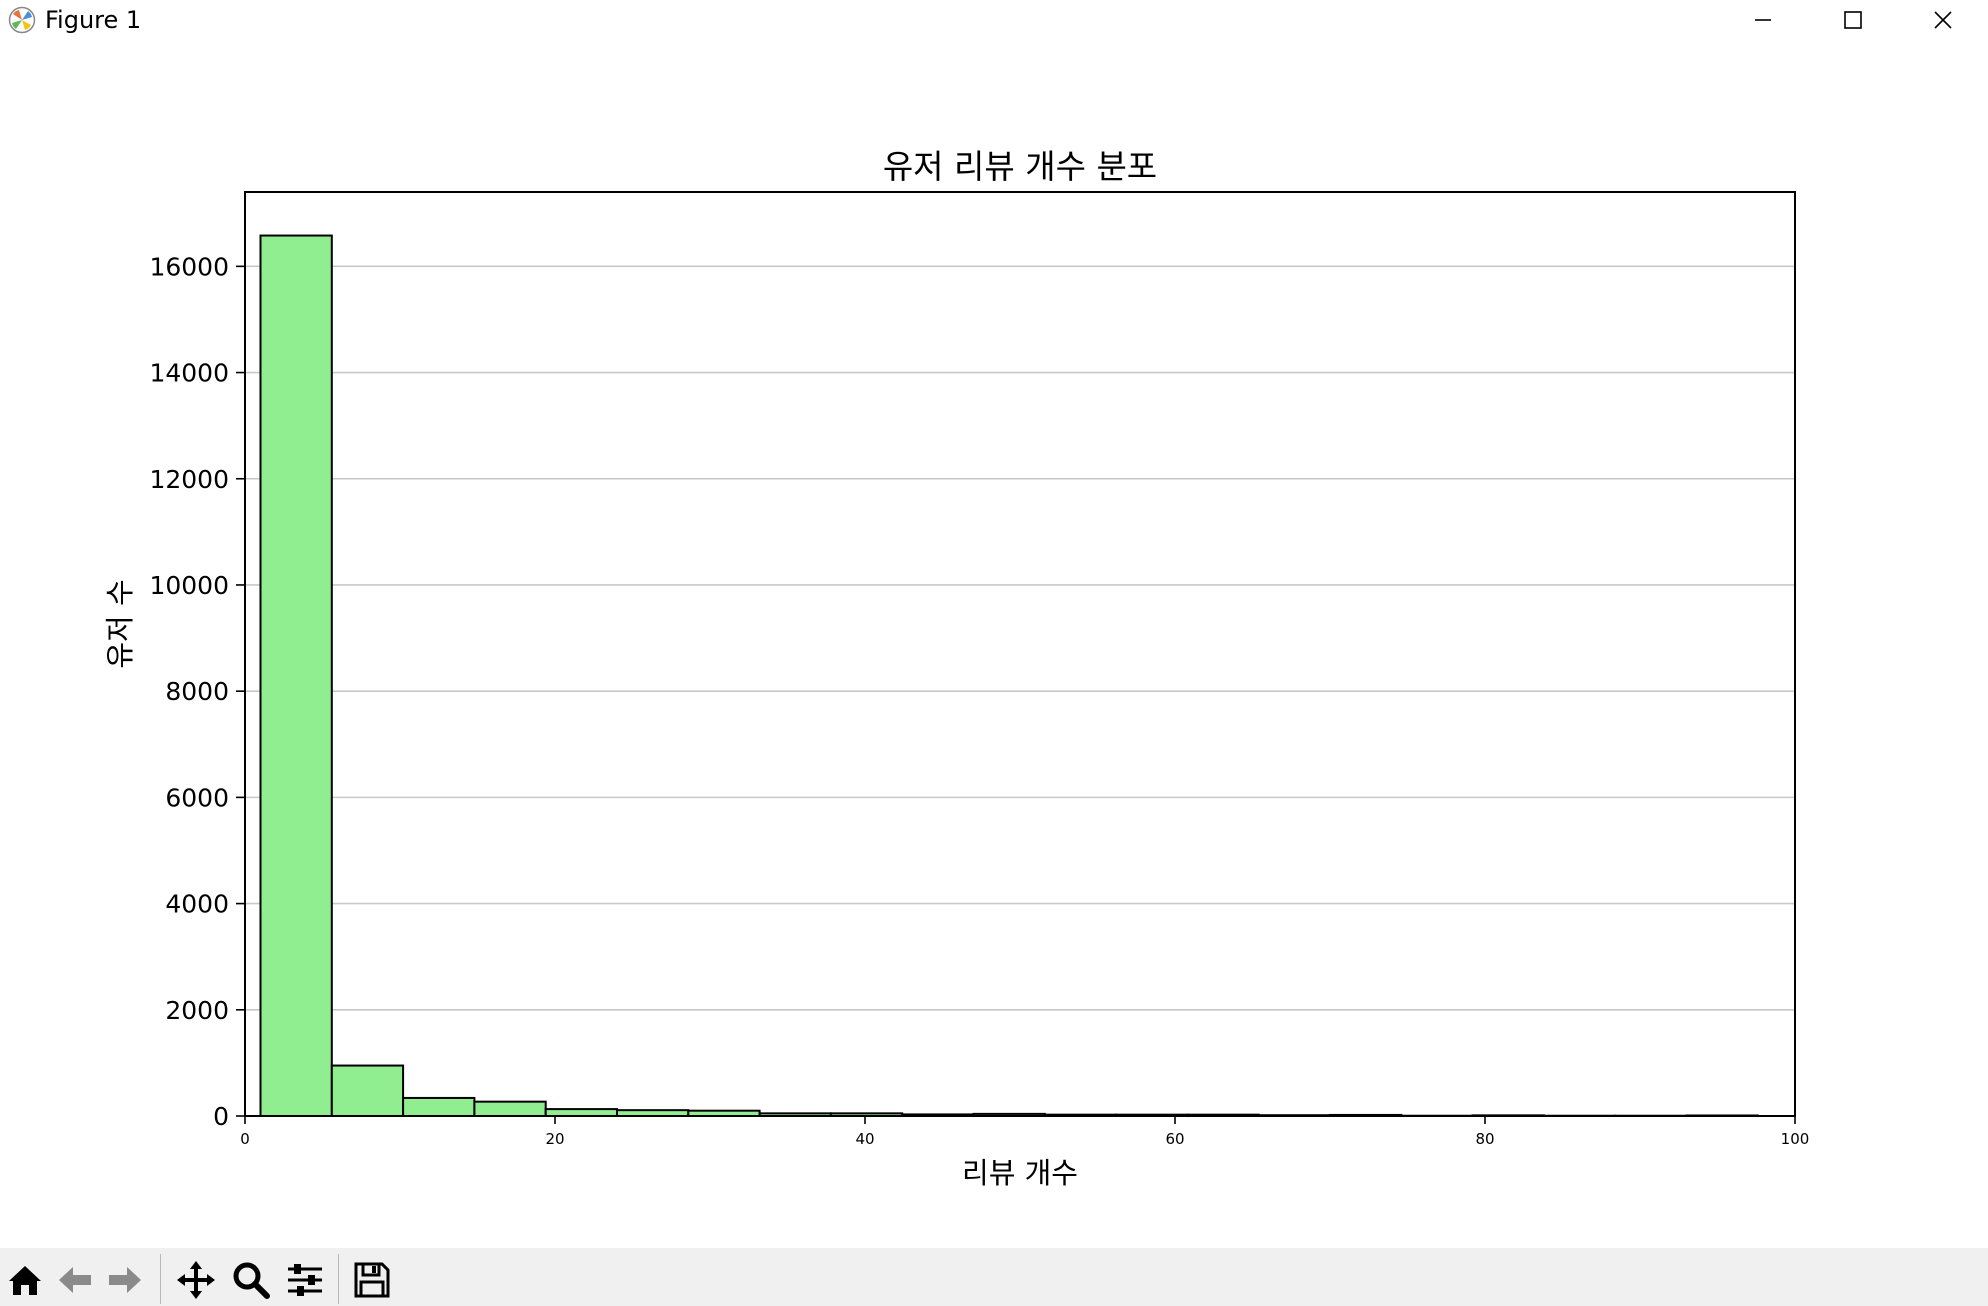 This screenshot has width=1988, height=1306. What do you see at coordinates (554, 1139) in the screenshot?
I see `x-tick-label: 20` at bounding box center [554, 1139].